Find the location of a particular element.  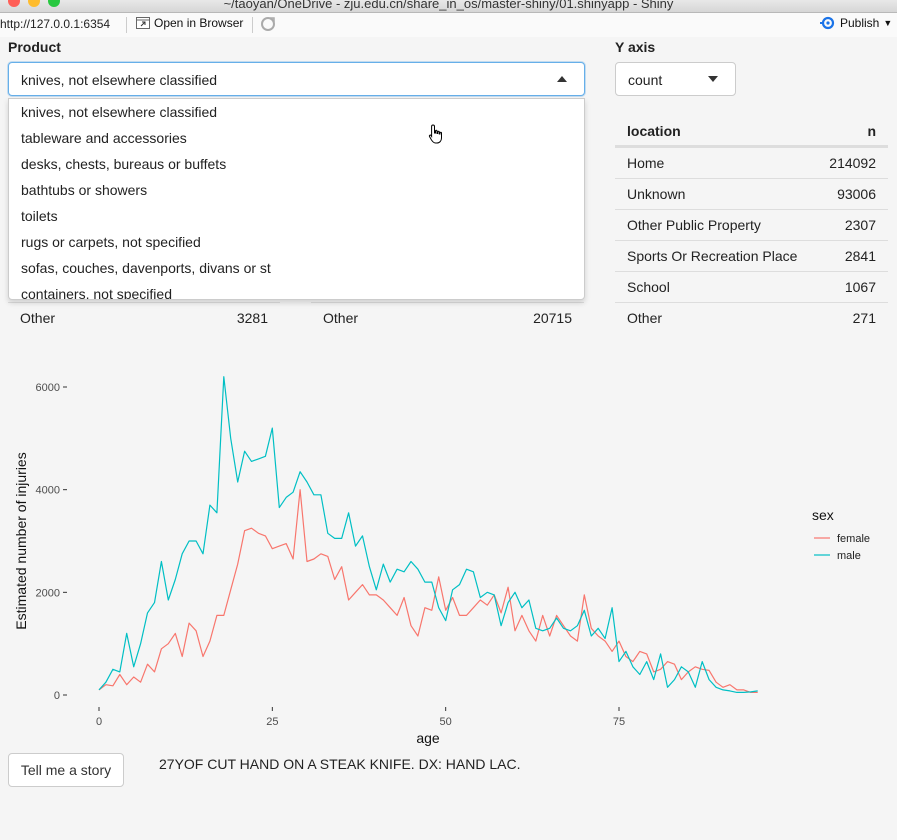

legend-label-male: male is located at coordinates (849, 556).